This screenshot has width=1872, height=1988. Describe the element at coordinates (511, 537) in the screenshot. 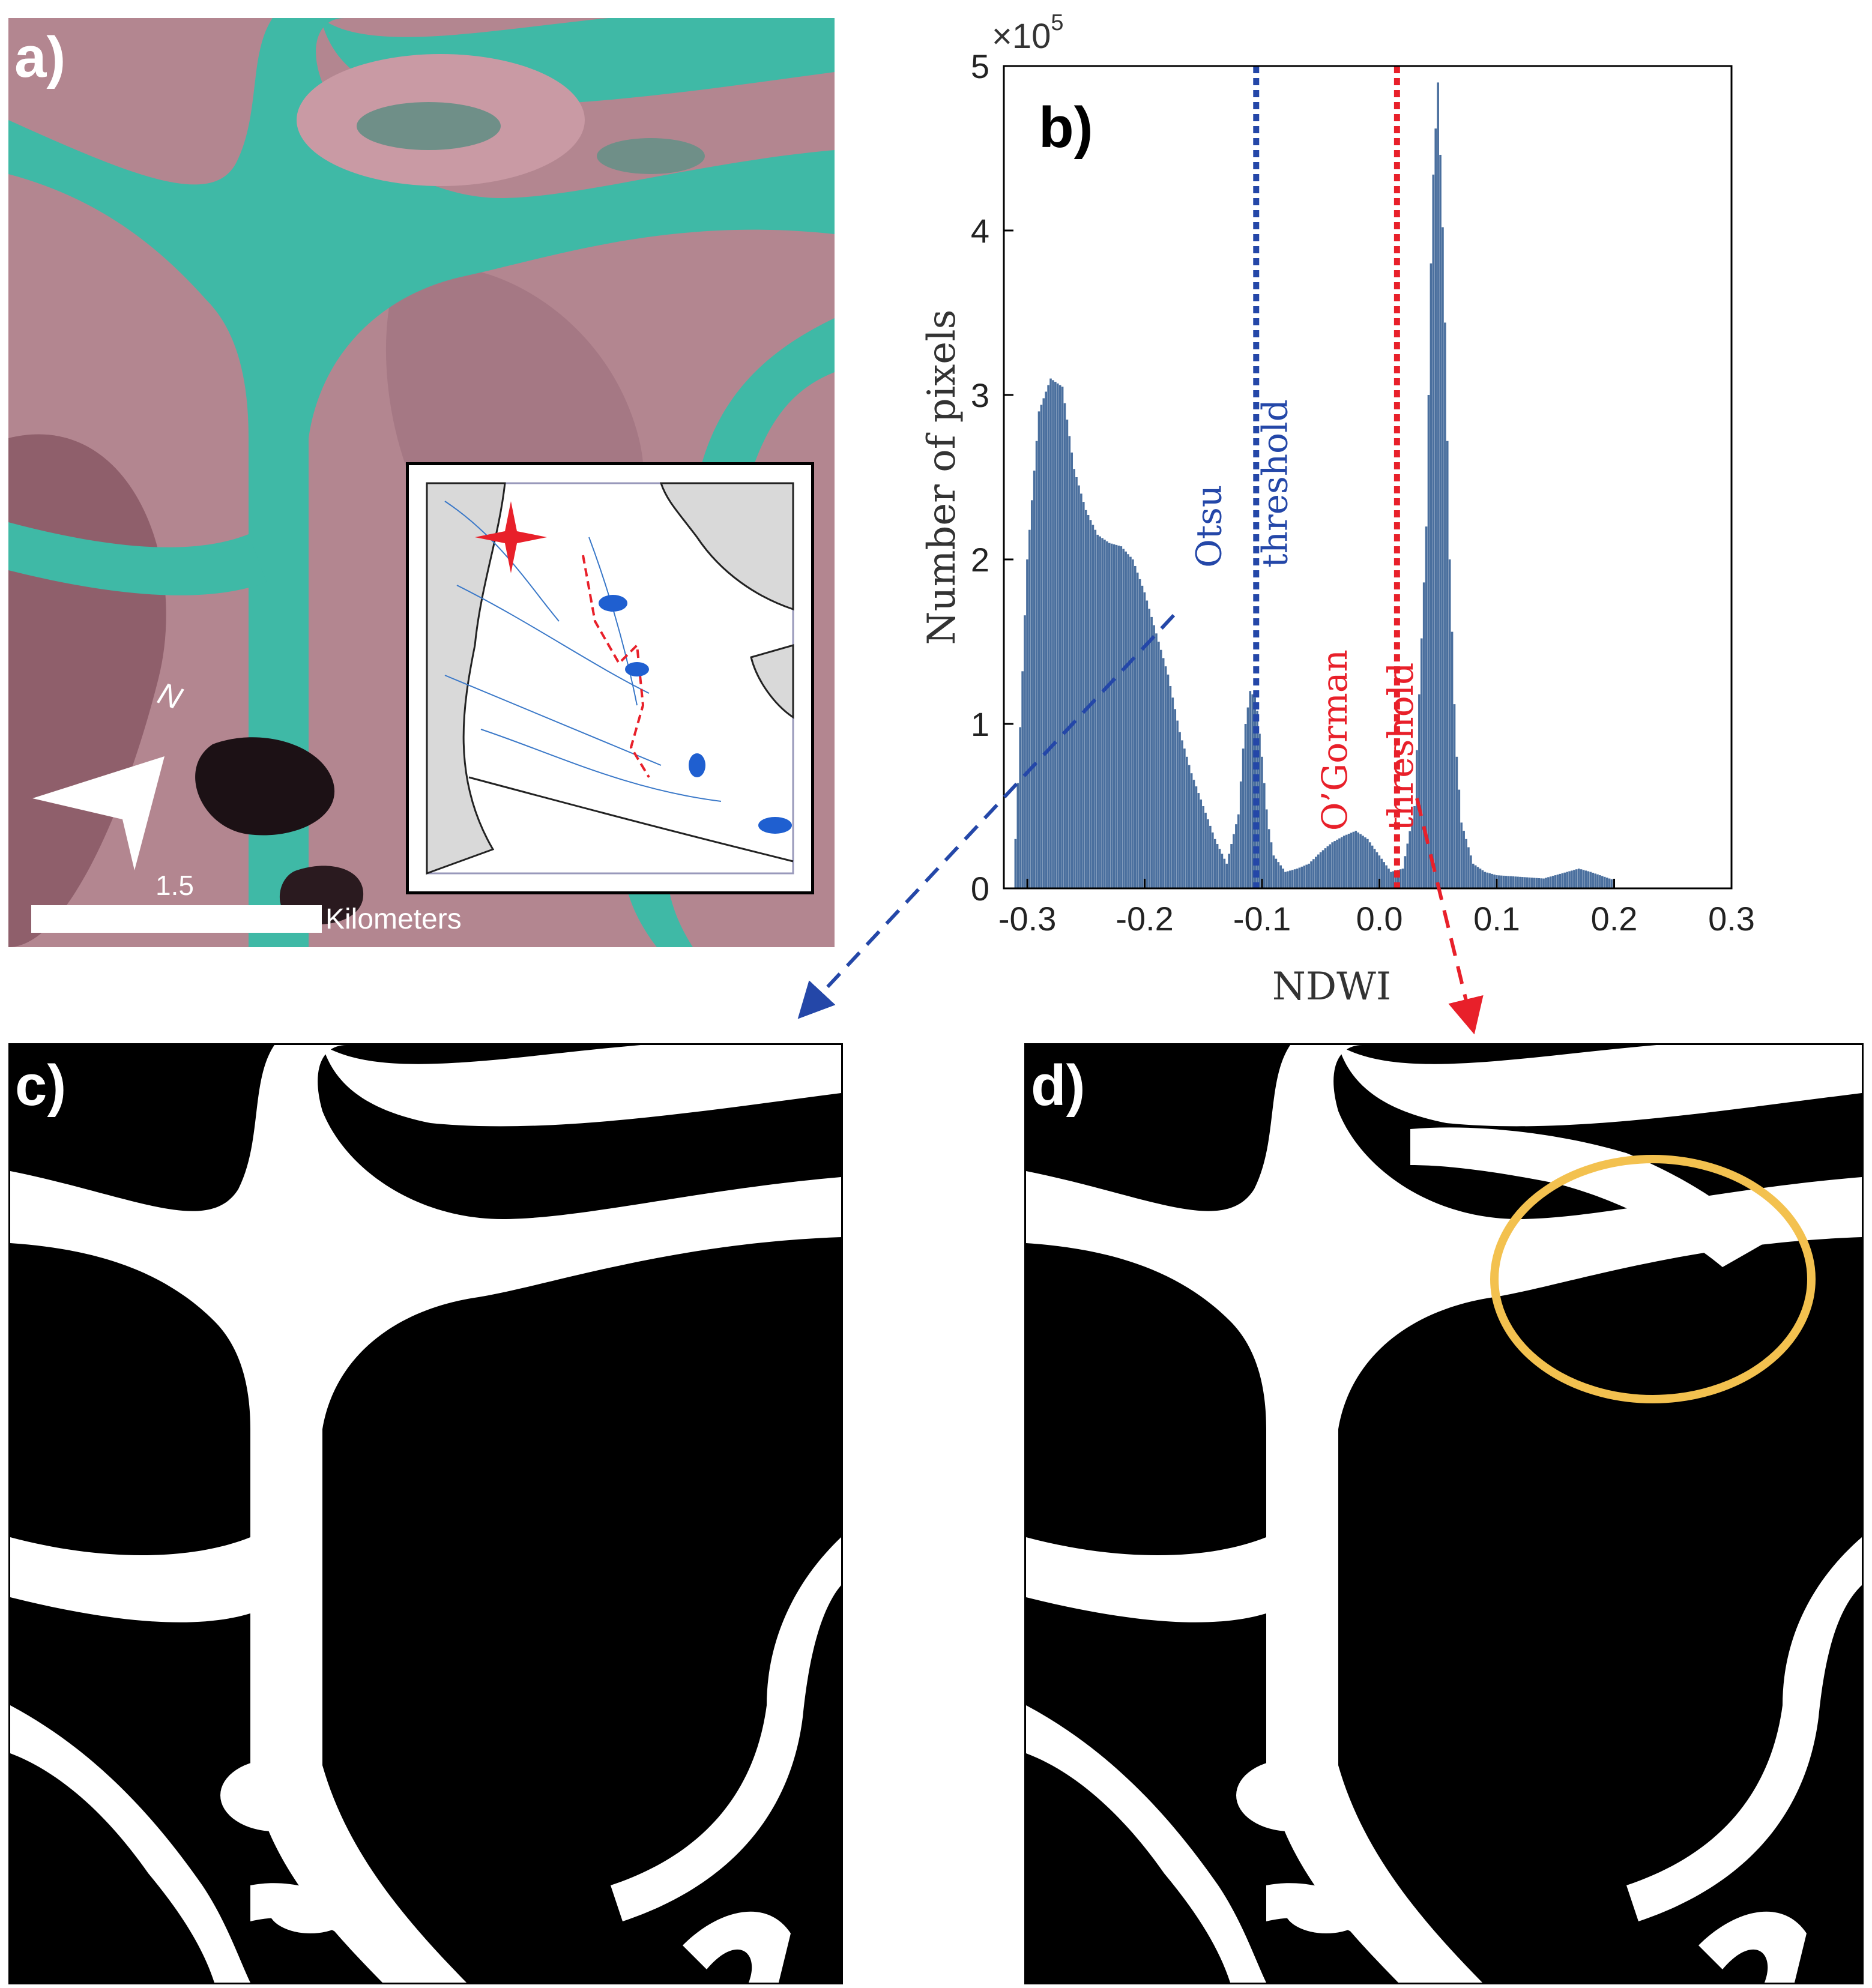

I see `location-star-icon` at that location.